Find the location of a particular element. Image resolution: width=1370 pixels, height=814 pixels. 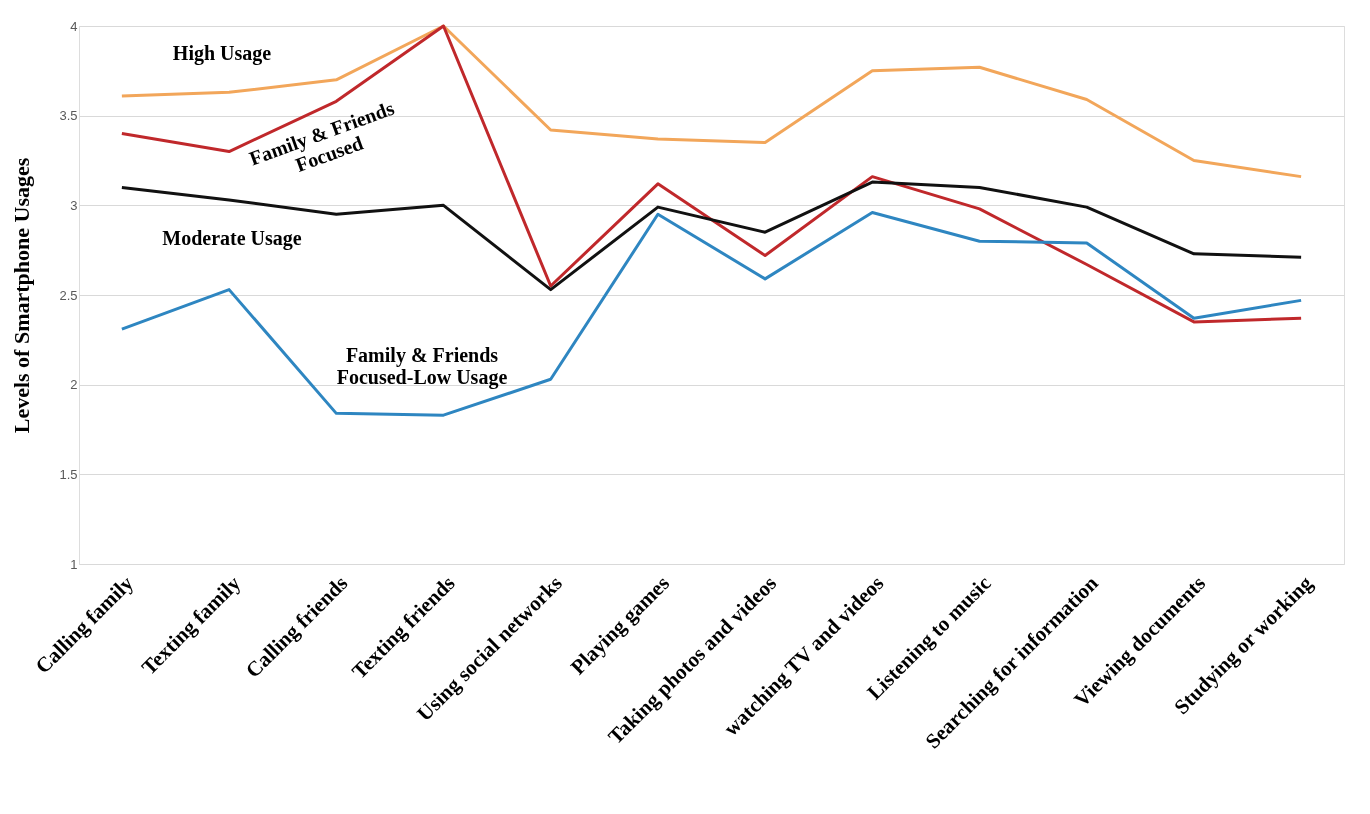

series-label: Family & Friends Focused-Low Usage is located at coordinates (422, 366).